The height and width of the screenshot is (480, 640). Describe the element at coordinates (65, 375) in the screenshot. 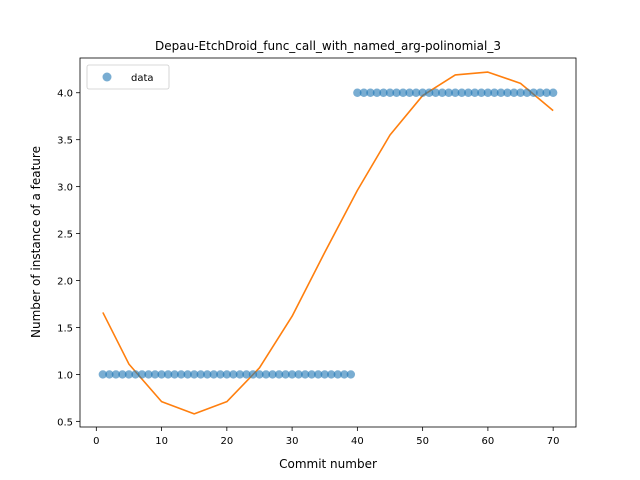

I see `y-tick-label: 1.0` at that location.